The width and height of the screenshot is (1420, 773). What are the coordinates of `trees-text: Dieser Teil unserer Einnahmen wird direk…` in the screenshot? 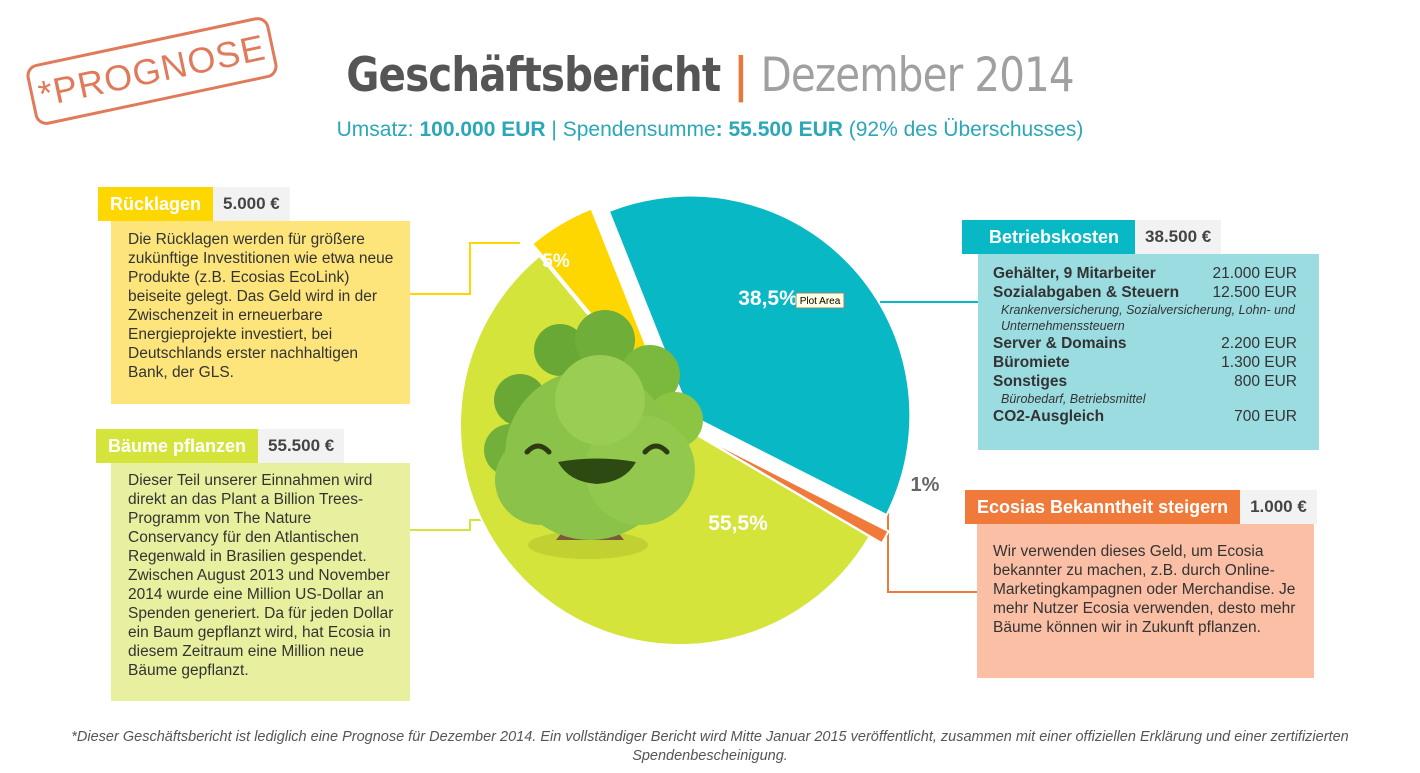 It's located at (261, 575).